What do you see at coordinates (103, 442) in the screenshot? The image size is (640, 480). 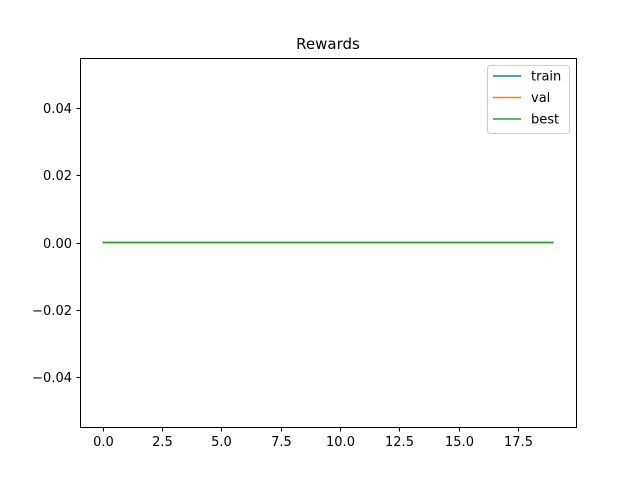 I see `x-tick-label: 0.0` at bounding box center [103, 442].